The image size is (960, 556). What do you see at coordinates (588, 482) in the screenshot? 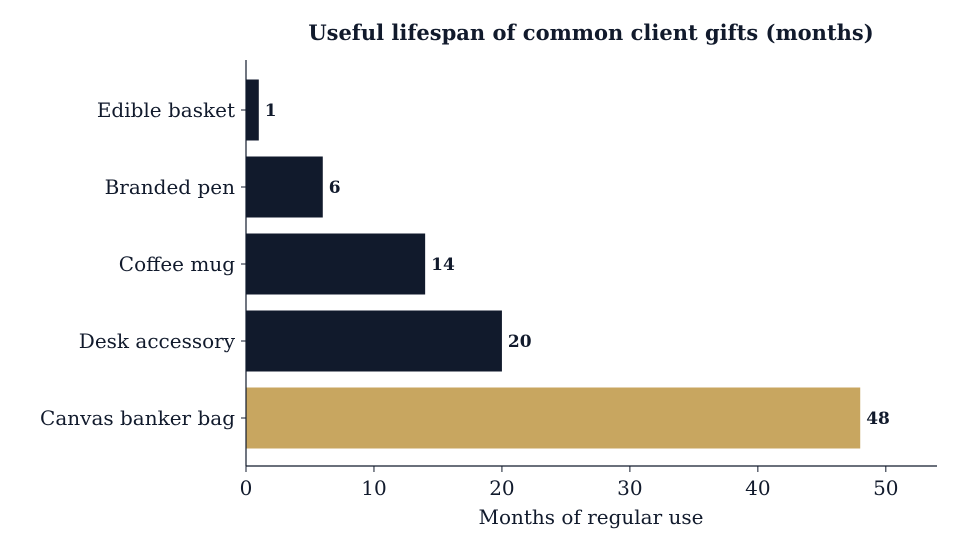
I see `x-axis: 0 10 20 30 40 50` at bounding box center [588, 482].